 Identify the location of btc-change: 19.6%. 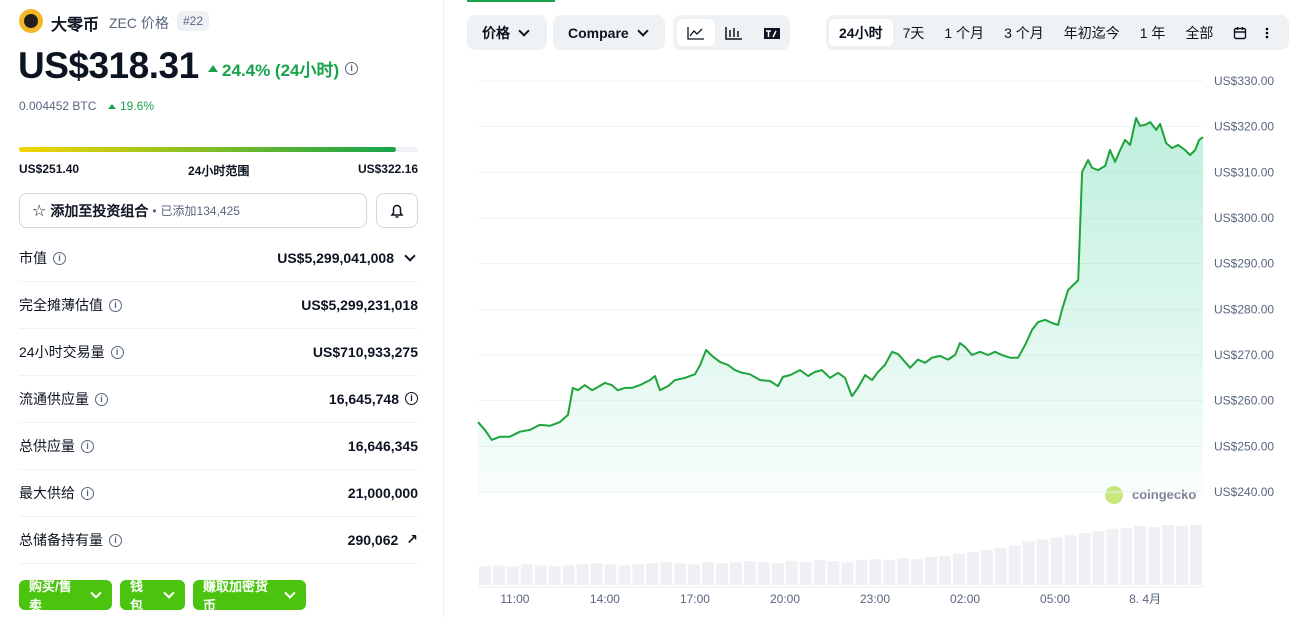
(131, 106).